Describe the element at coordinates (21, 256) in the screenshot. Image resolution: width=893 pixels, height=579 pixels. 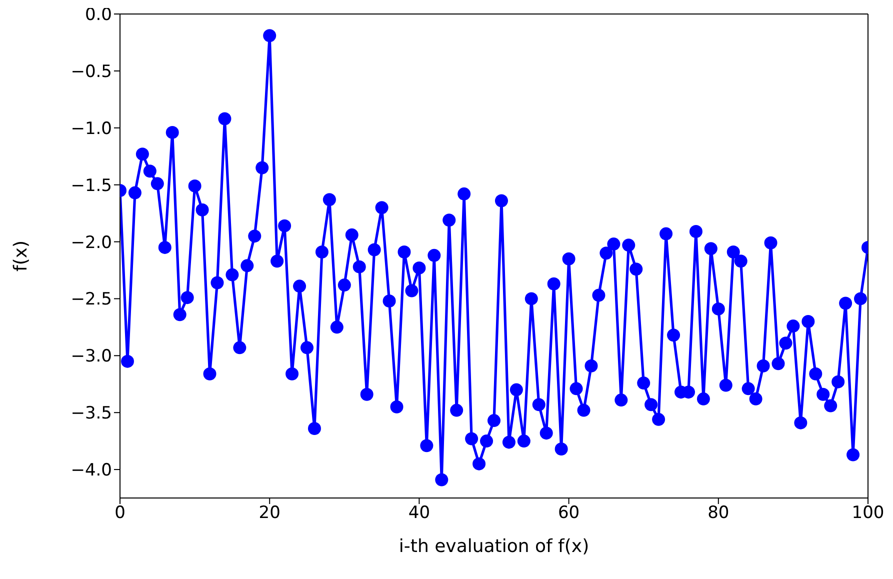
I see `y-axis-title: f(x)` at that location.